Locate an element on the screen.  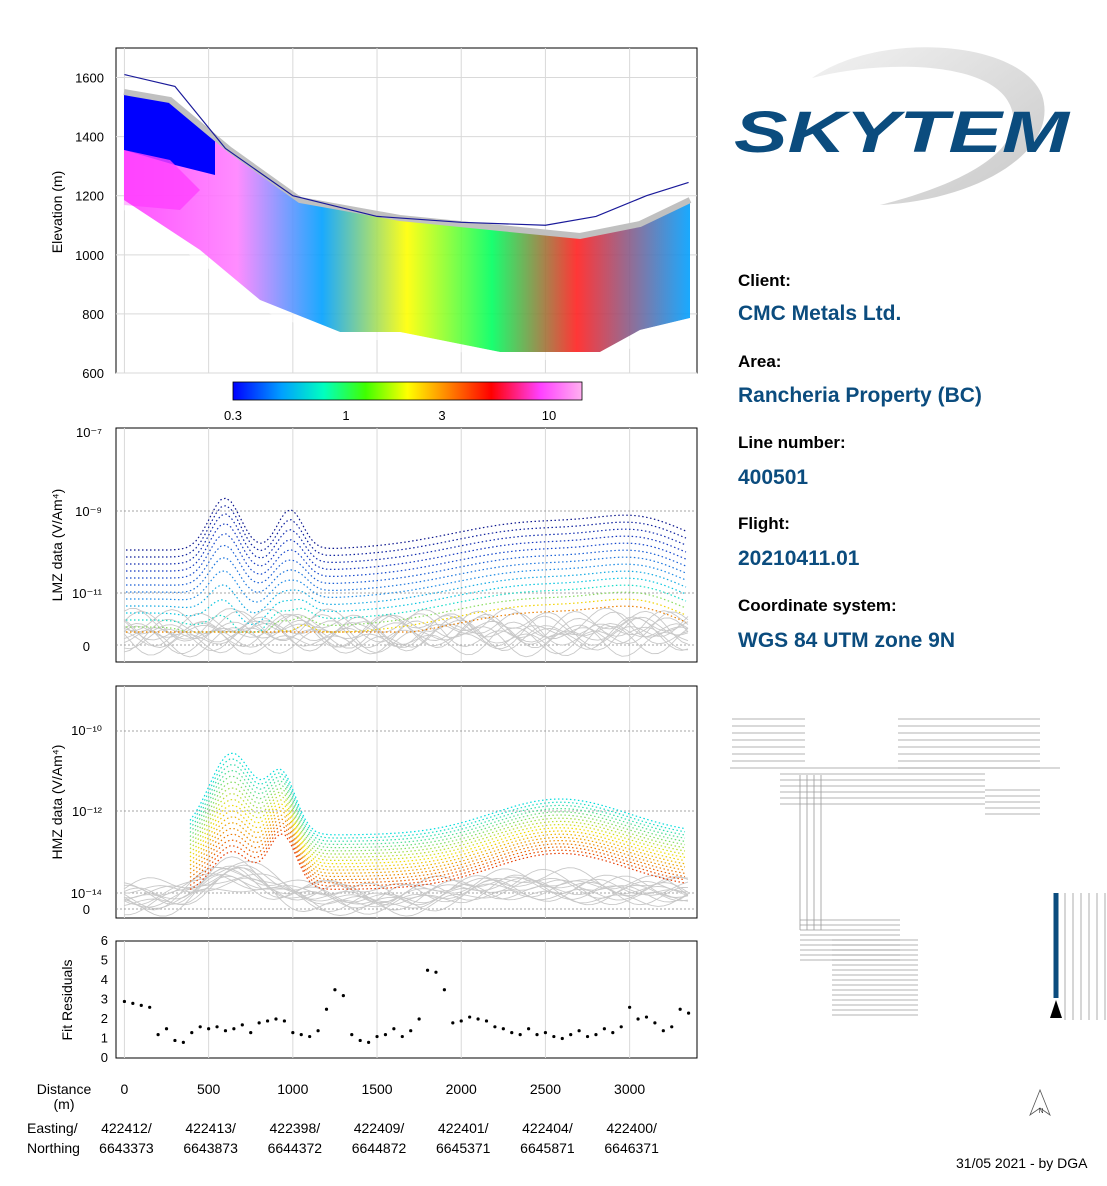
section-ytick: 1600 is located at coordinates (89, 78).